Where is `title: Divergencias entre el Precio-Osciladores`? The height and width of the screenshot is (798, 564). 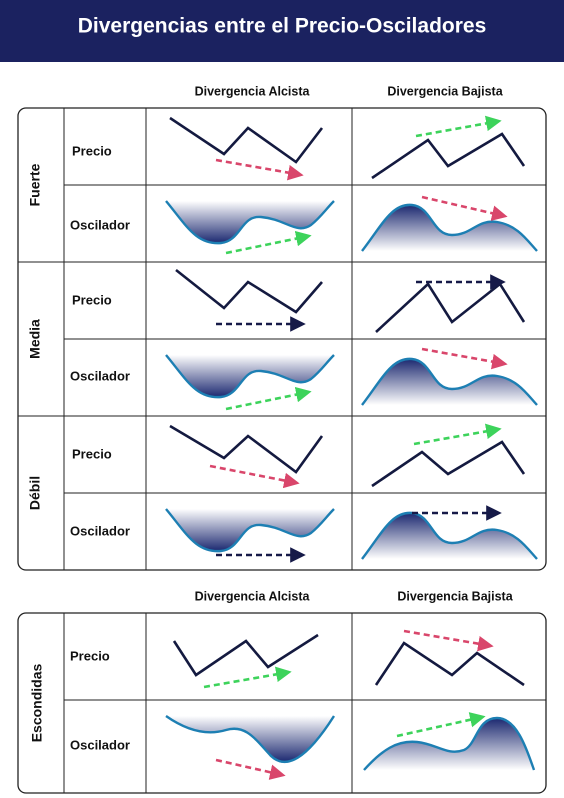
title: Divergencias entre el Precio-Osciladores is located at coordinates (282, 26).